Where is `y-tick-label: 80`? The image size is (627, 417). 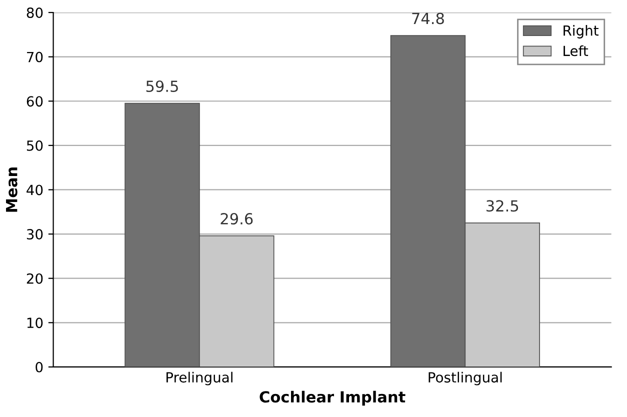
y-tick-label: 80 is located at coordinates (34, 12).